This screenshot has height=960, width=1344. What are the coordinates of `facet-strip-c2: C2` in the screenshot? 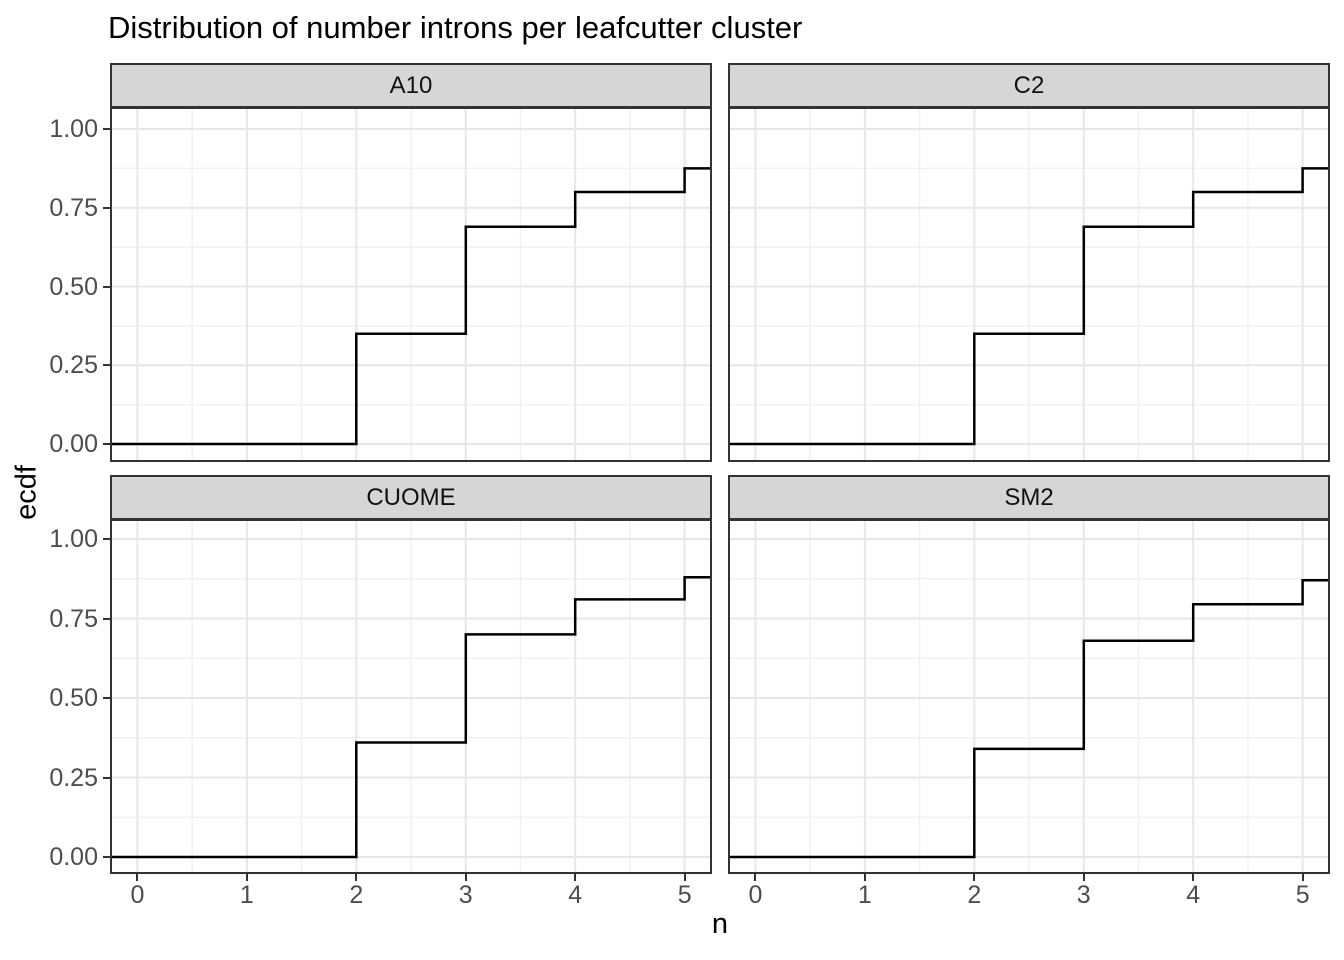 It's located at (1029, 85).